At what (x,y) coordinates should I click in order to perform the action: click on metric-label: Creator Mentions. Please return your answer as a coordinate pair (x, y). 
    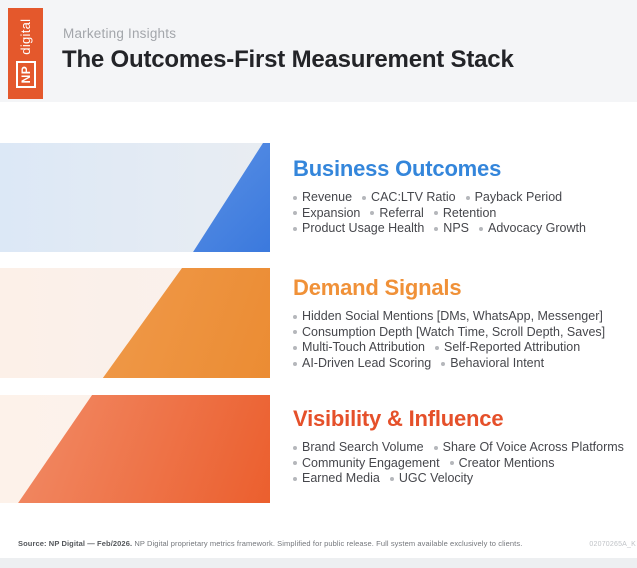
    Looking at the image, I should click on (506, 462).